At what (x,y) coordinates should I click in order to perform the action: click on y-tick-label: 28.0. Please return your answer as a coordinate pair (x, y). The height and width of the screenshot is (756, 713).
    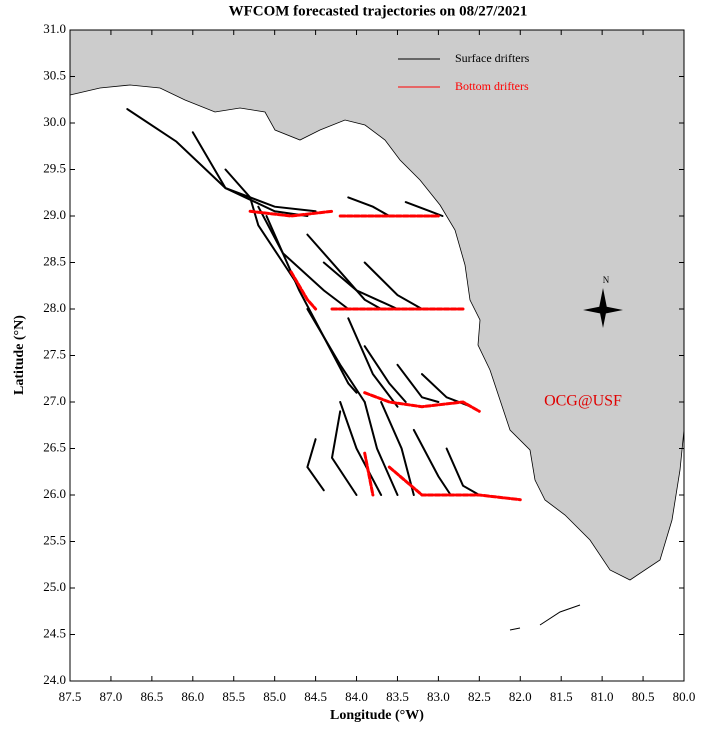
    Looking at the image, I should click on (54, 307).